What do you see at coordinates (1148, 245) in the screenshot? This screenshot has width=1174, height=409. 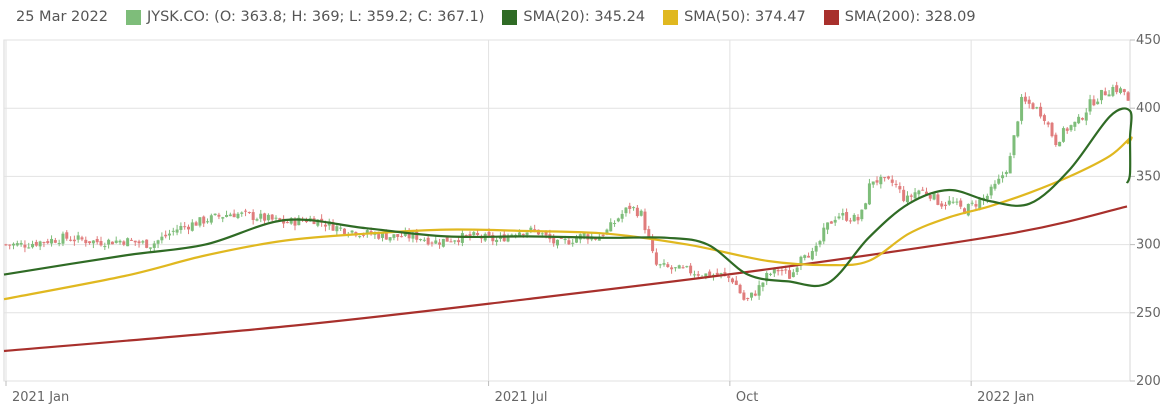 I see `y-tick-label: 300` at bounding box center [1148, 245].